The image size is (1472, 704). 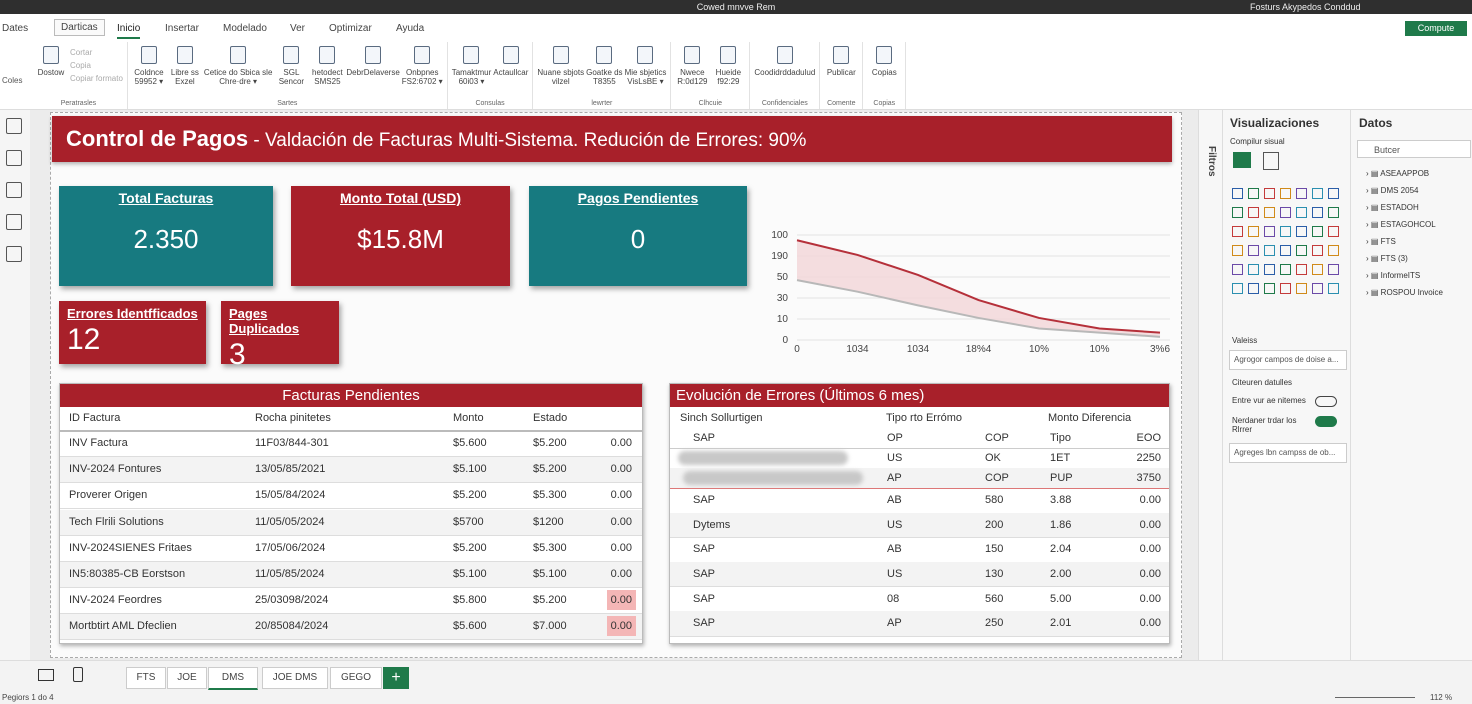 I want to click on field-table: › ▤ InformeITS, so click(x=1393, y=275).